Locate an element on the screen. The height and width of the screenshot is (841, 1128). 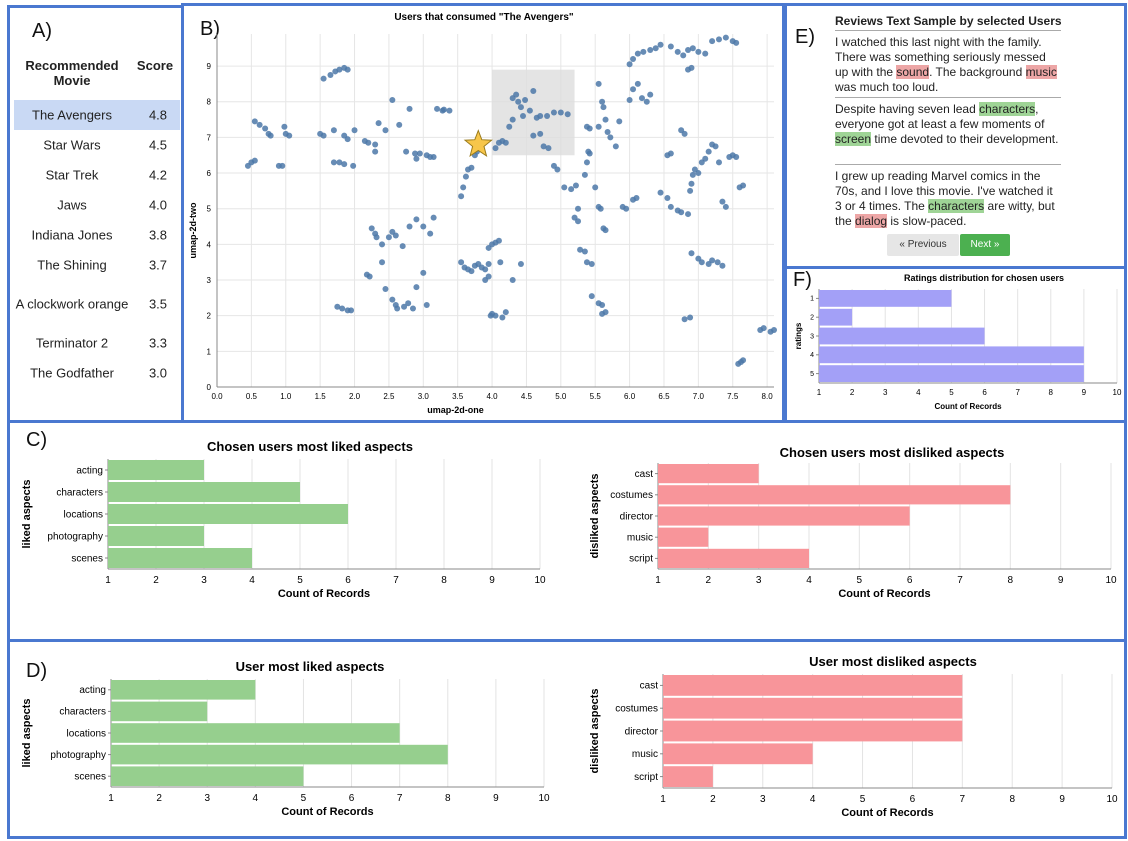
x-tick-label: 6.0 is located at coordinates (630, 396).